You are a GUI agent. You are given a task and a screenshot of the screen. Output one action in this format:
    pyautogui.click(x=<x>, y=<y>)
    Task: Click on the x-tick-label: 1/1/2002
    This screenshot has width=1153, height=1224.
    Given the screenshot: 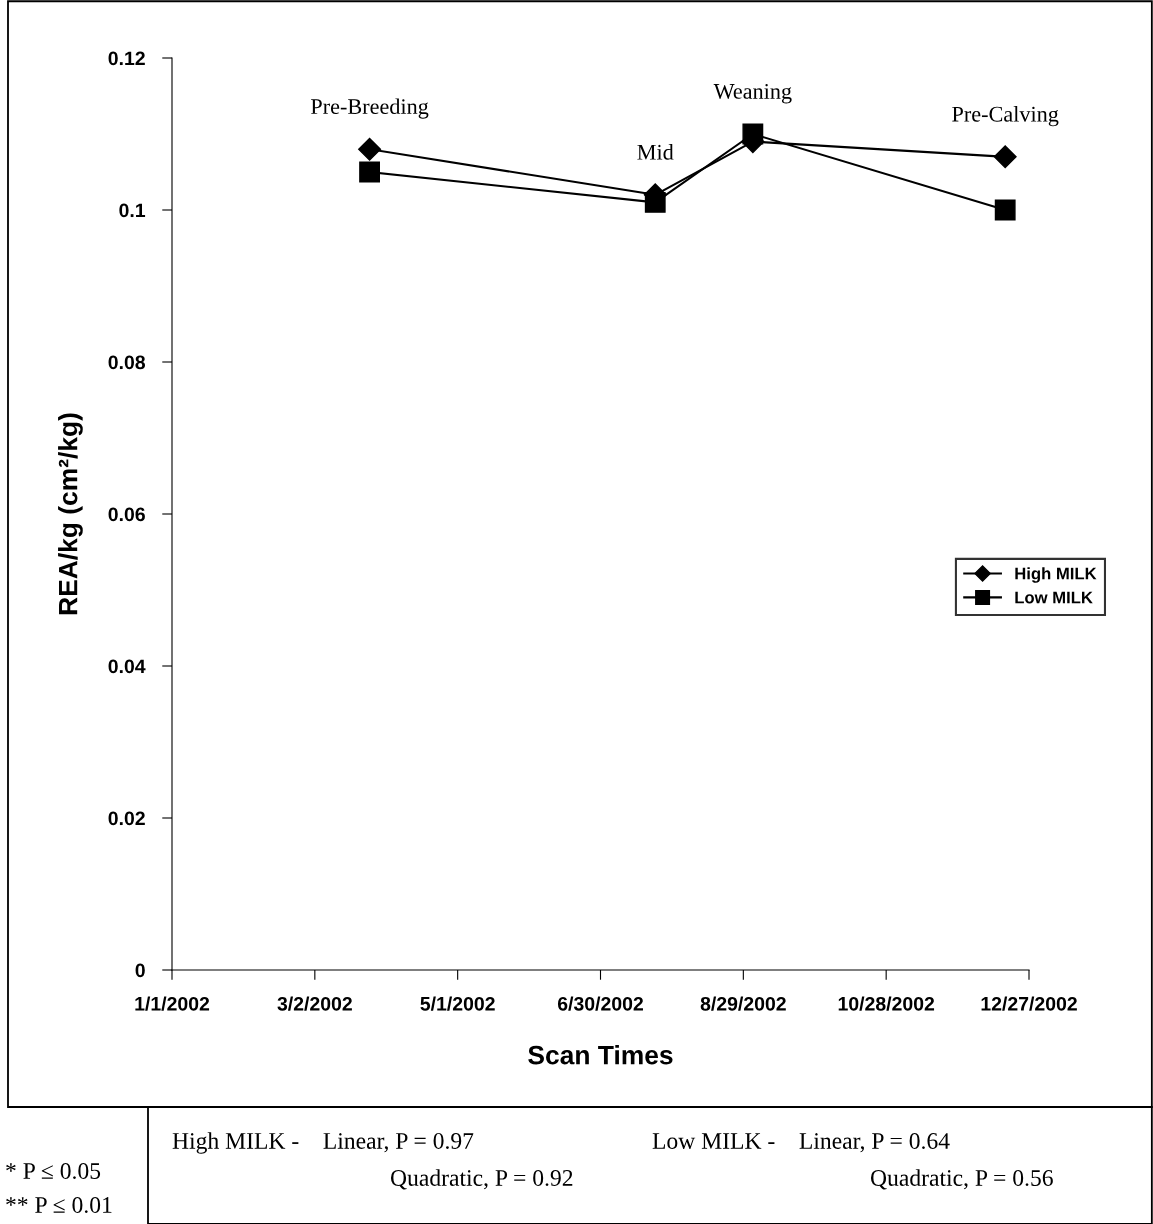 What is the action you would take?
    pyautogui.click(x=172, y=1003)
    